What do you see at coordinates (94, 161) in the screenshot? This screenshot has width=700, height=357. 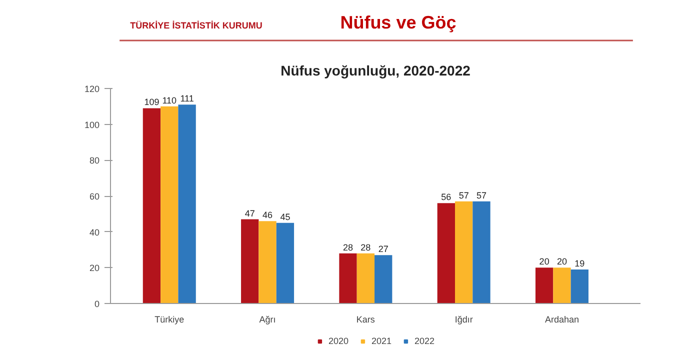 I see `y-tick-label: 80` at bounding box center [94, 161].